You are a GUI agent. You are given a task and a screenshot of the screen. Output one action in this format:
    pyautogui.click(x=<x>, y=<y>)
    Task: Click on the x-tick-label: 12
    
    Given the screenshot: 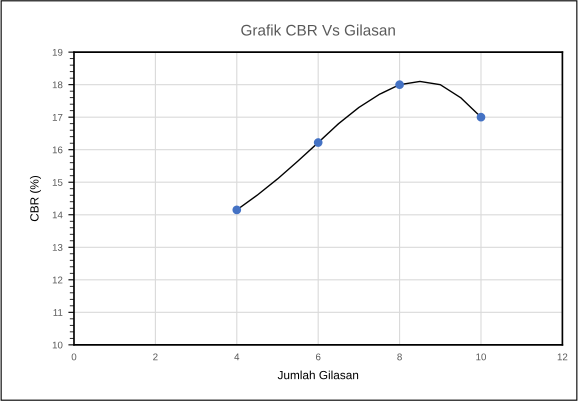 What is the action you would take?
    pyautogui.click(x=563, y=356)
    